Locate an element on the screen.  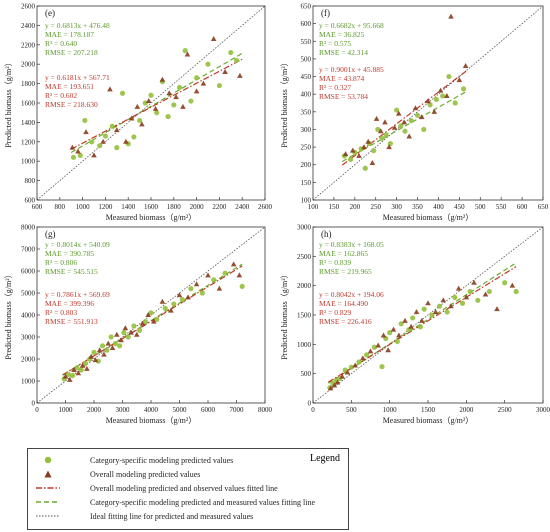
y-tick-label: 100 is located at coordinates (306, 201).